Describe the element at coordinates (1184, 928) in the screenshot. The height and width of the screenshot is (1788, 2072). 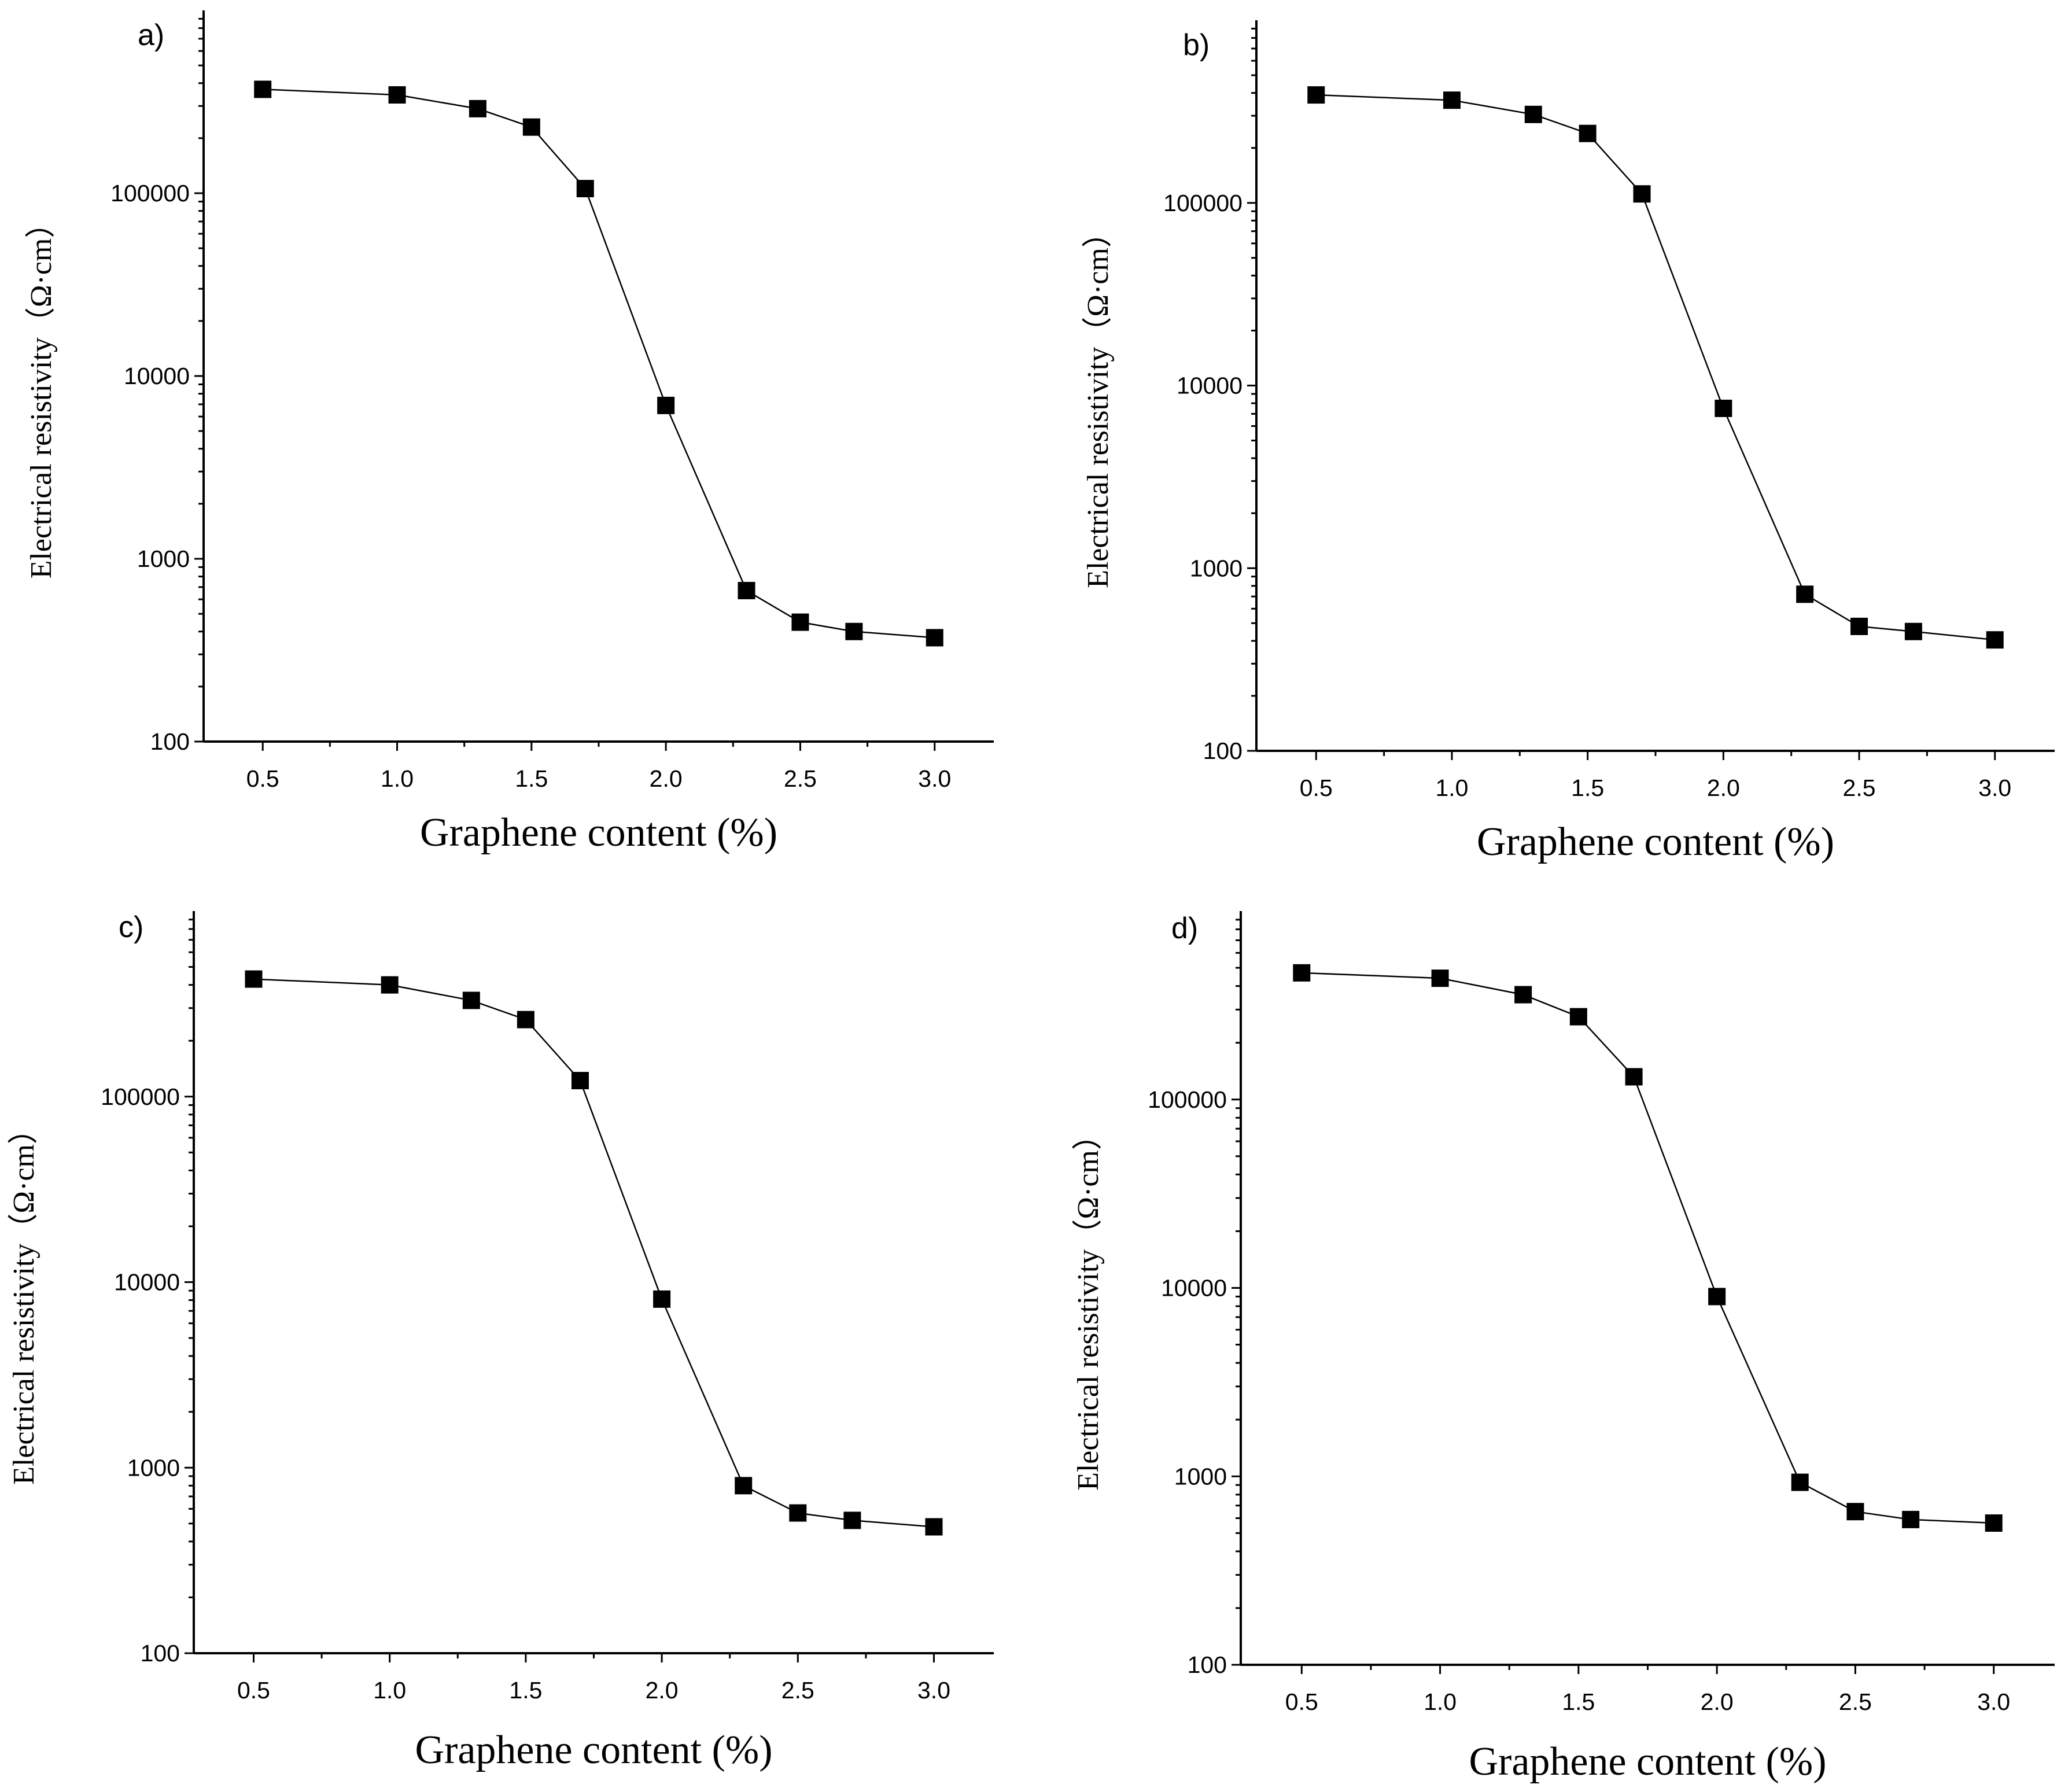
I see `panel-label: d)` at that location.